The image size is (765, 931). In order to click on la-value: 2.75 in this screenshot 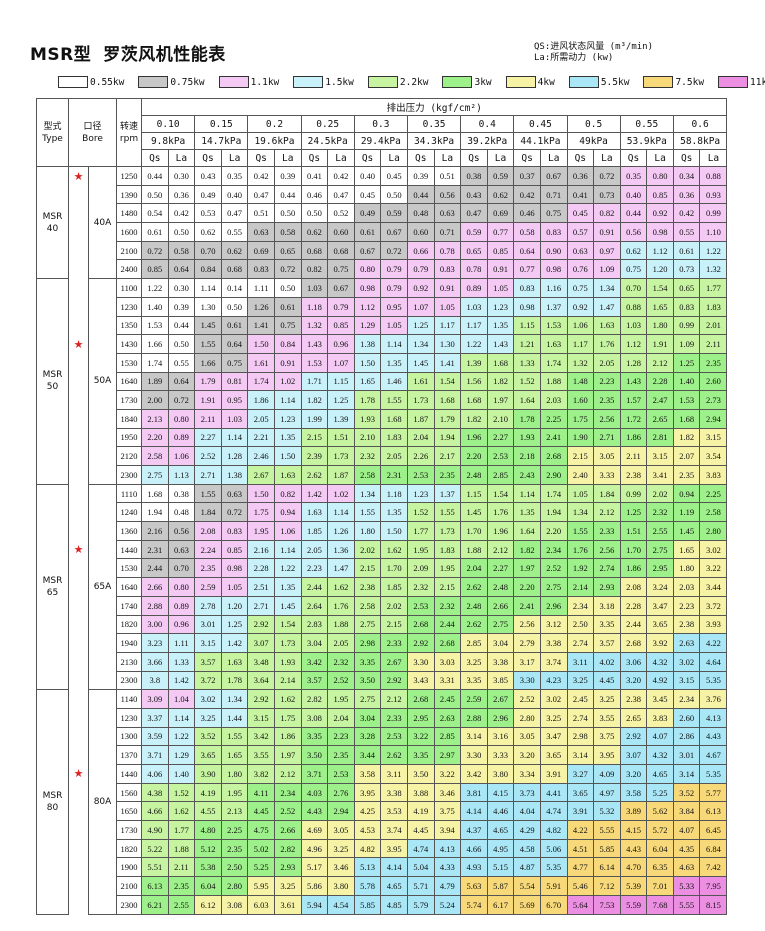, I will do `click(500, 624)`.